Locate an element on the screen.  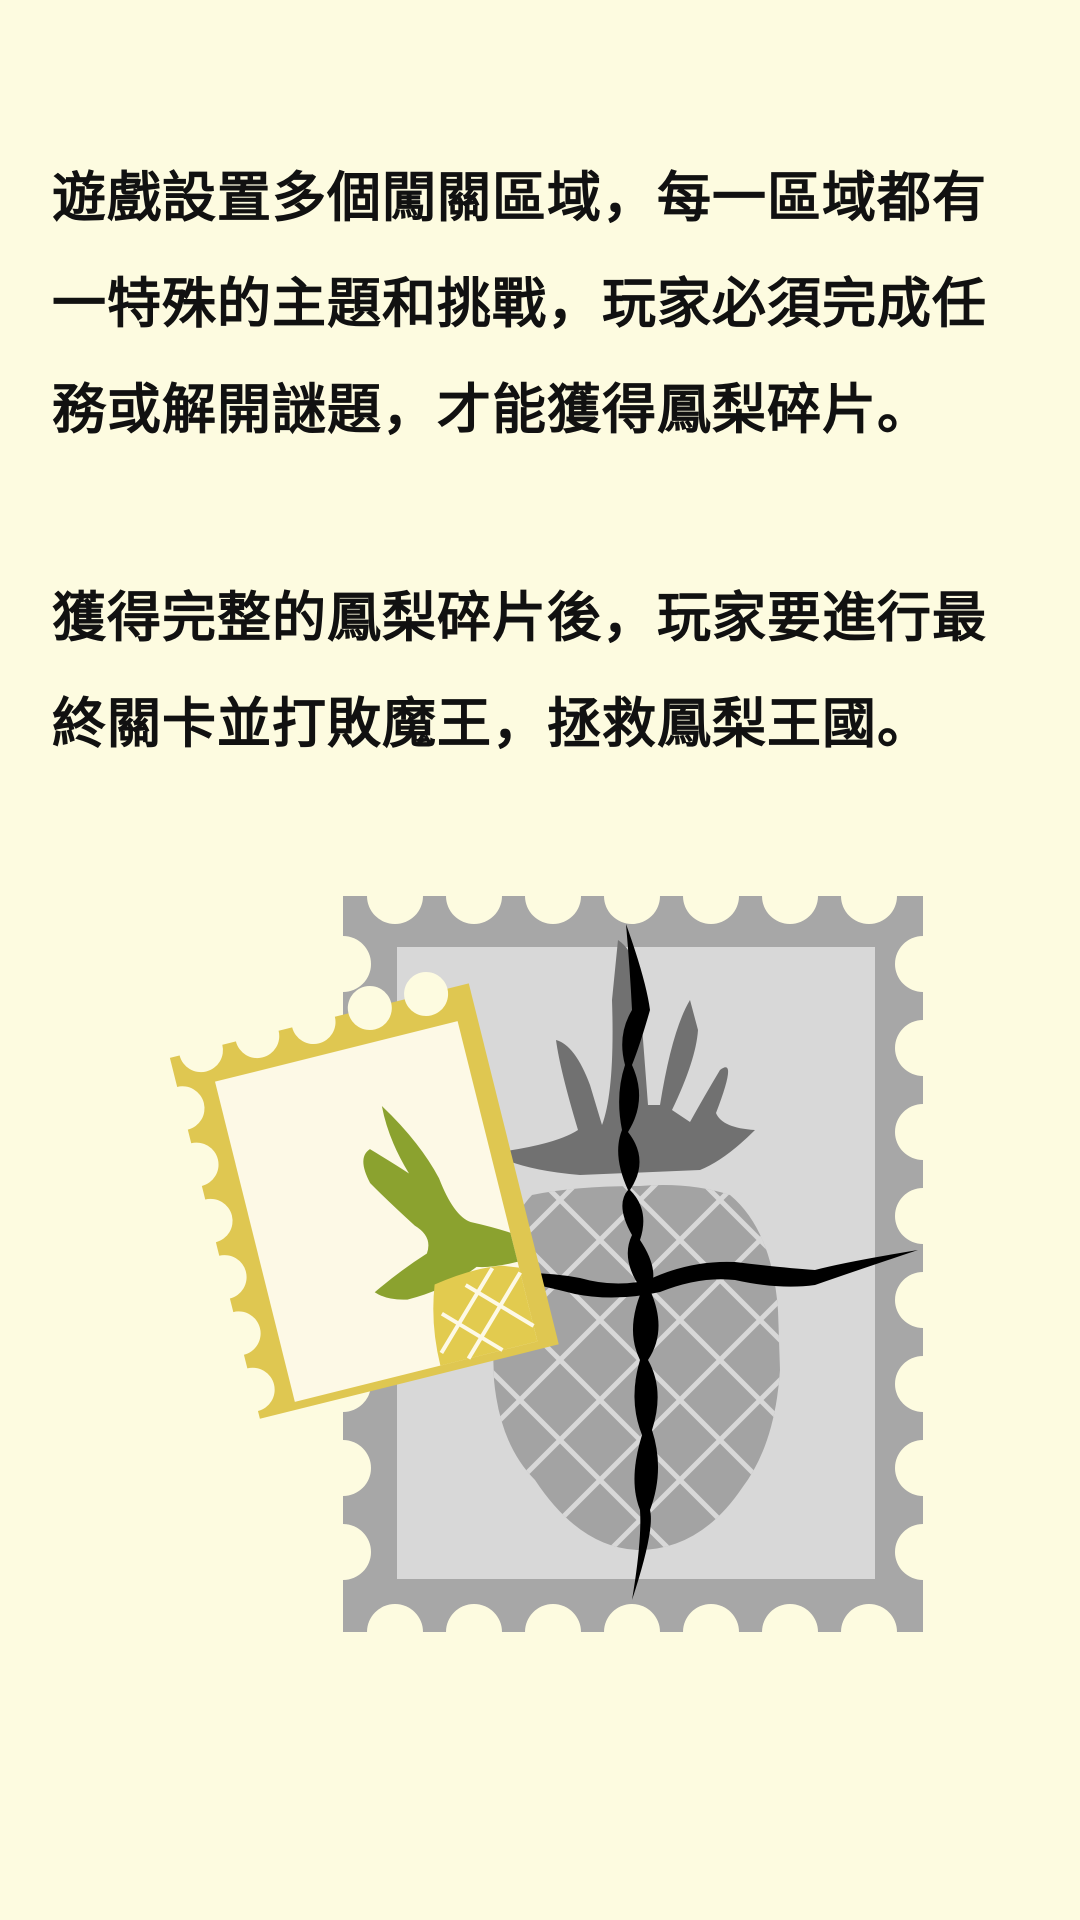
pineapple-fragment-stamp-icon is located at coordinates (359, 1195).